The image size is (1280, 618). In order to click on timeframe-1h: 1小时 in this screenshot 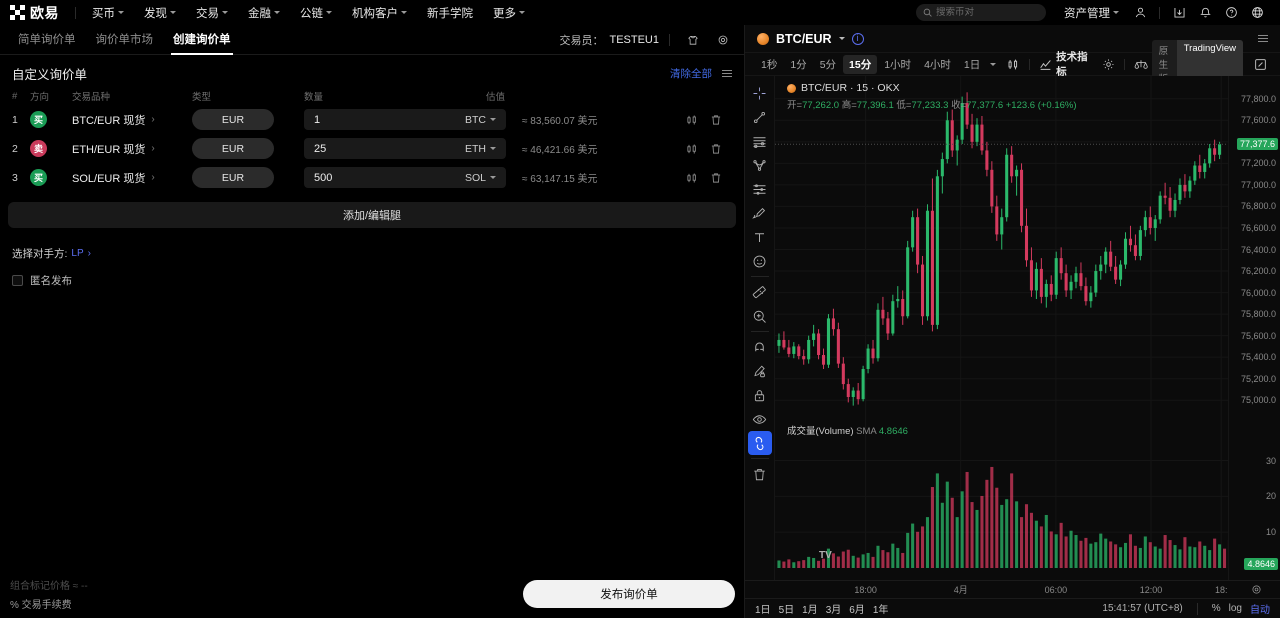, I will do `click(898, 64)`.